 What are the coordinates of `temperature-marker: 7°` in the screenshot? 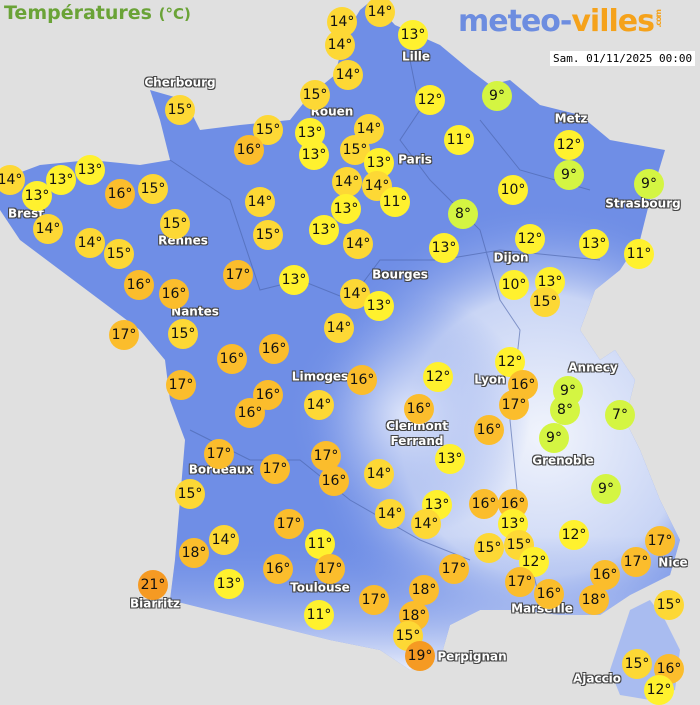 It's located at (620, 415).